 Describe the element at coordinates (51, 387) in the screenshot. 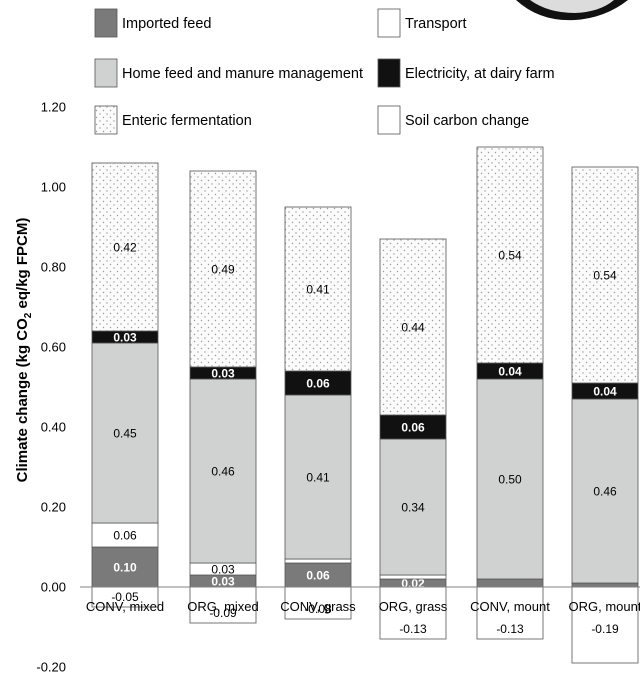

I see `y-axis: -0.20 0.00 0.20 0.40 0.60 0.80 1.00 1.20` at that location.